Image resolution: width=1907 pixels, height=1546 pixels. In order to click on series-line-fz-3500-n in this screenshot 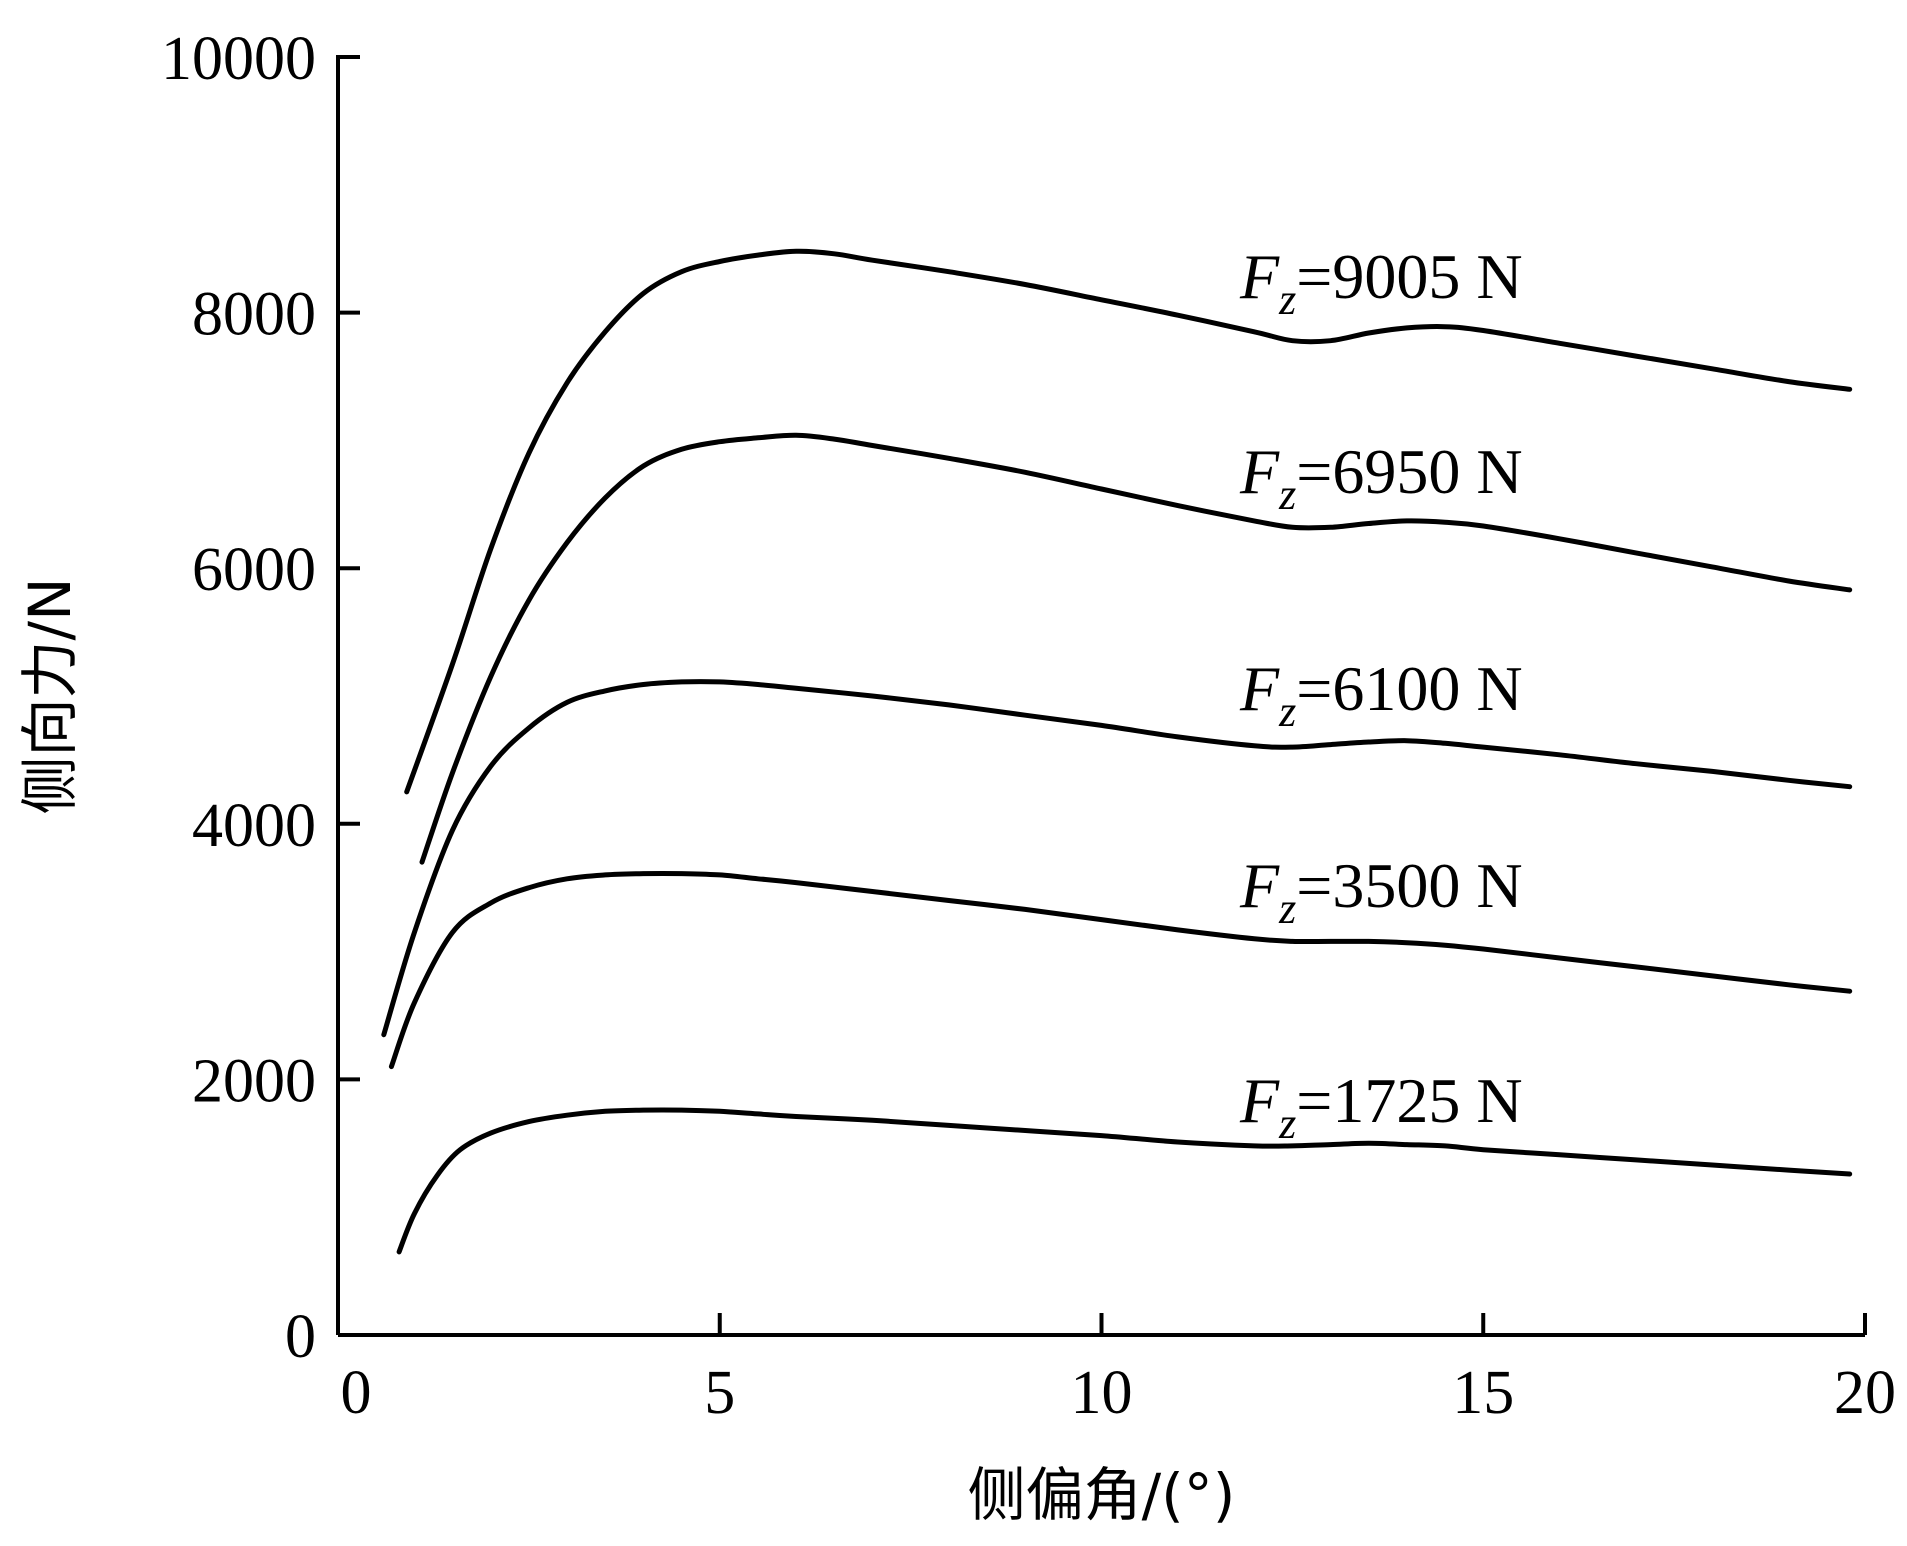, I will do `click(1120, 970)`.